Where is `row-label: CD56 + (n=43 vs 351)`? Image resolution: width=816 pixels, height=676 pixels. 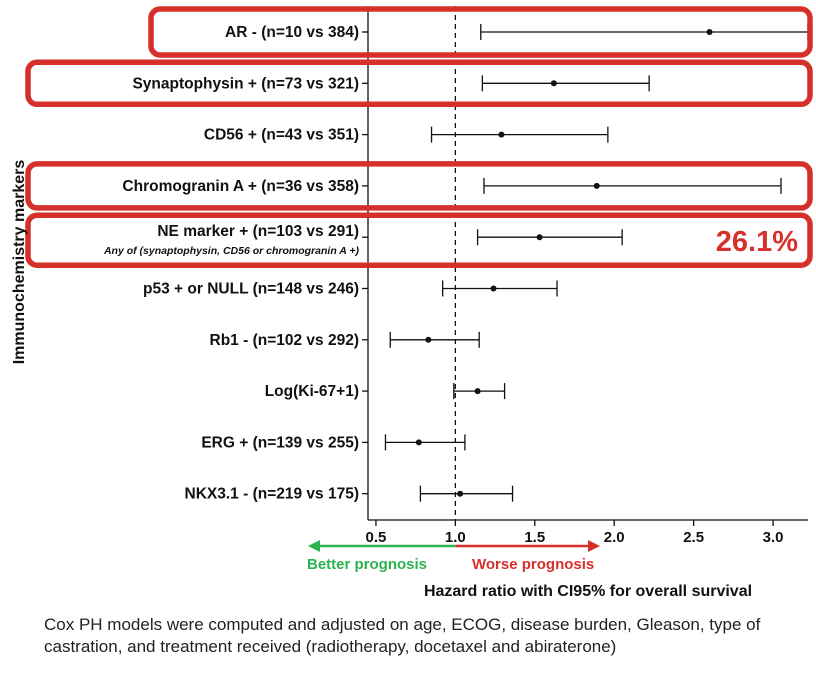 row-label: CD56 + (n=43 vs 351) is located at coordinates (281, 135).